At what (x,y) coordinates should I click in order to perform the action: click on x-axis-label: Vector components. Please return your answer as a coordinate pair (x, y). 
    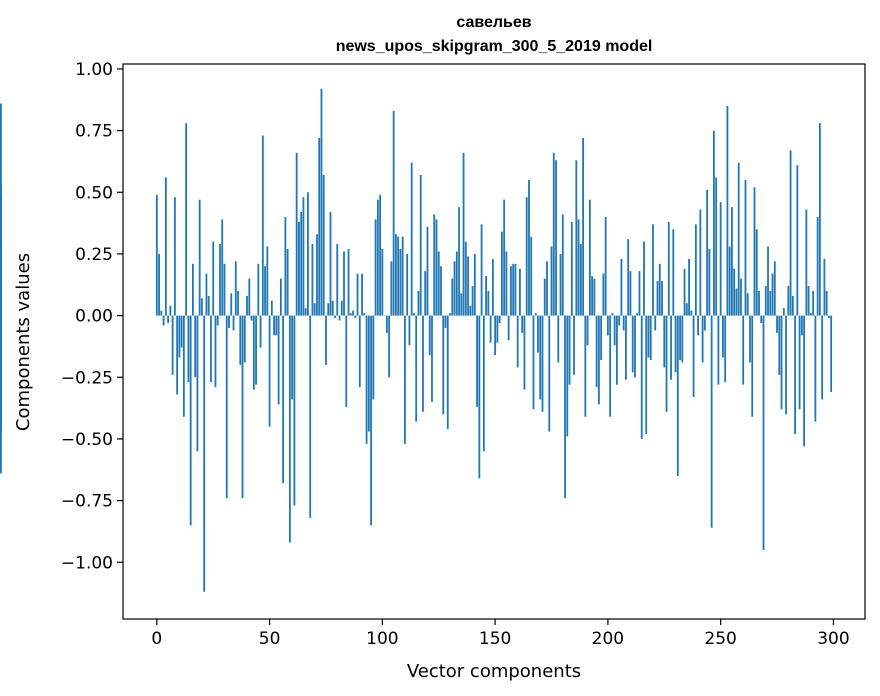
    Looking at the image, I should click on (494, 671).